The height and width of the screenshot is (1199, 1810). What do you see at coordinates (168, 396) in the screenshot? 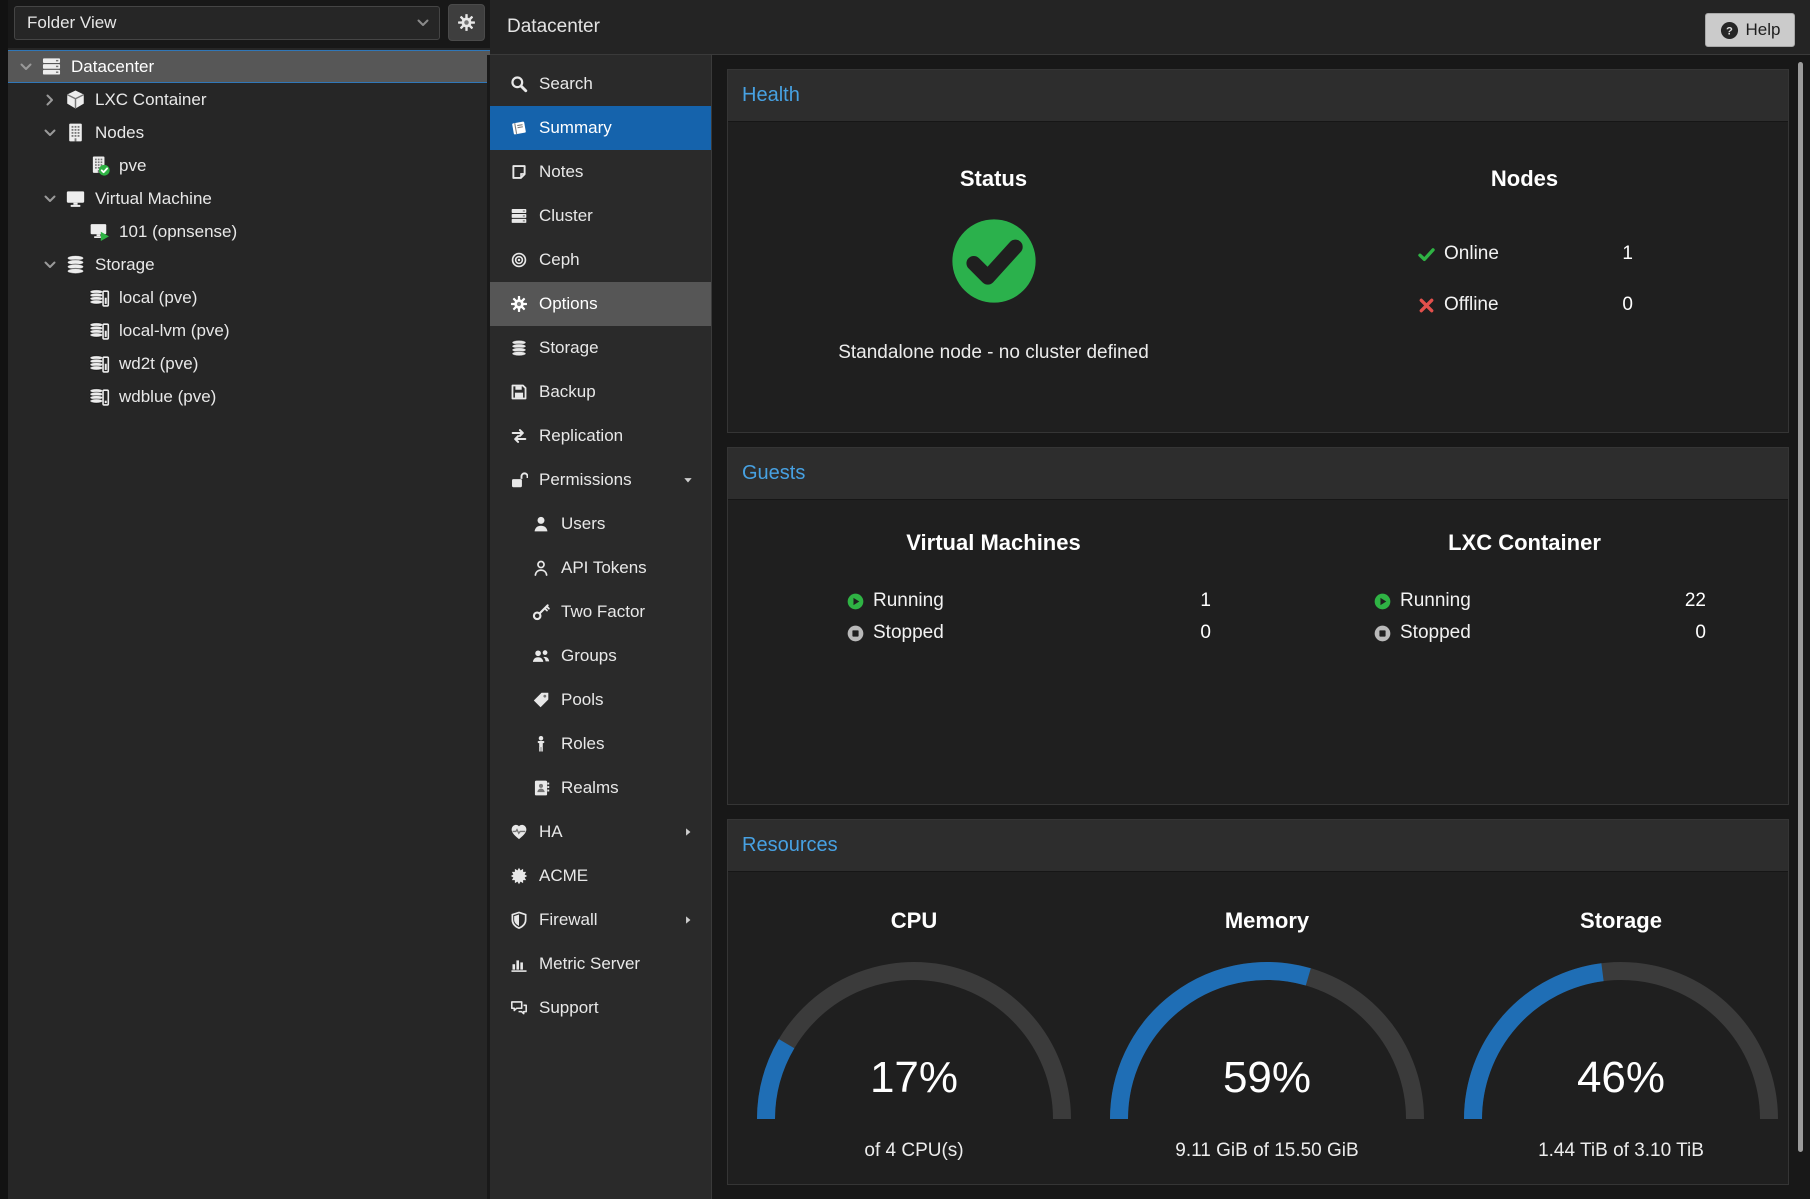
I see `tree-item-label: wdblue (pve)` at bounding box center [168, 396].